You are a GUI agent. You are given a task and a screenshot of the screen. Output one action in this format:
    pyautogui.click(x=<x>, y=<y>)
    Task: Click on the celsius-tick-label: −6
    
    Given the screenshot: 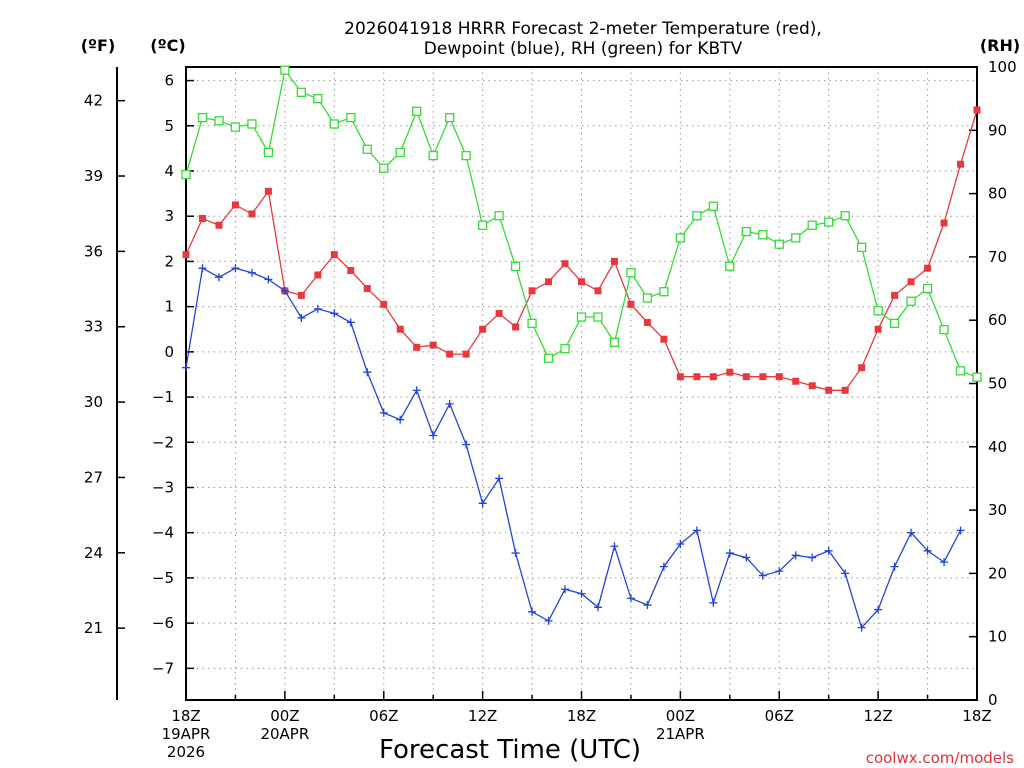 What is the action you would take?
    pyautogui.click(x=163, y=623)
    